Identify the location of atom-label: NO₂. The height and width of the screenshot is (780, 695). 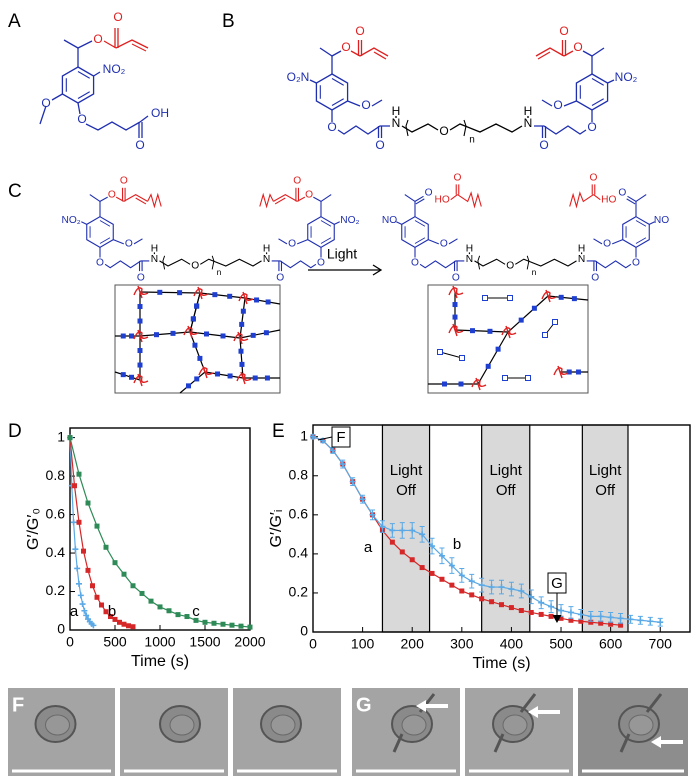
(70, 220).